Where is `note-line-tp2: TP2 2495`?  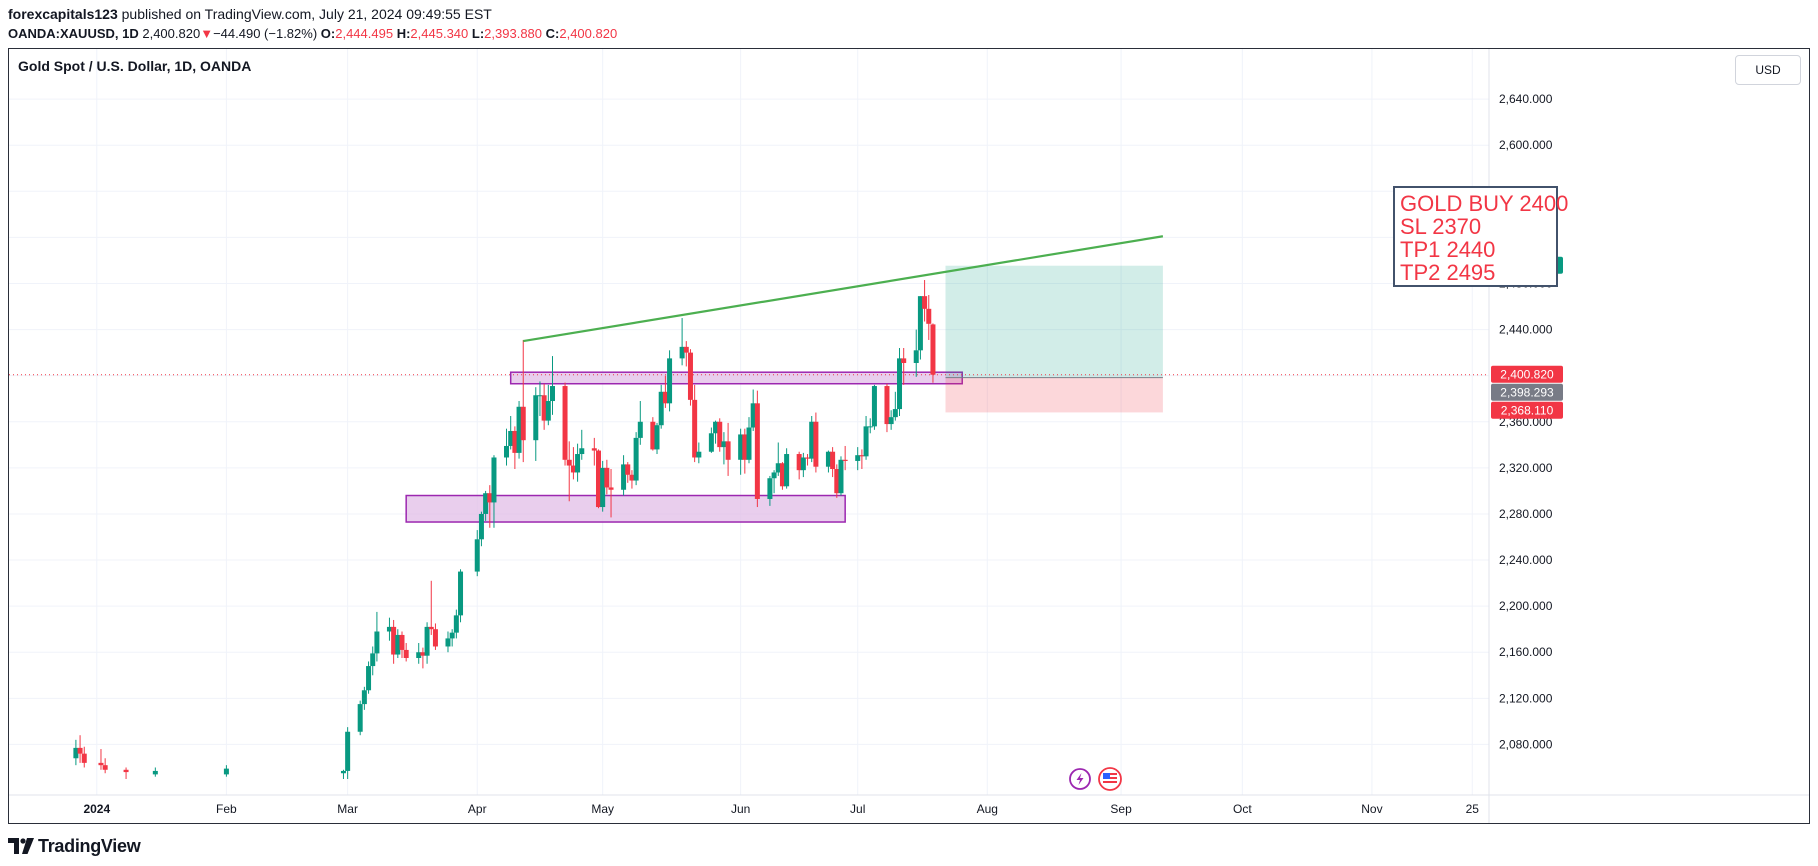 note-line-tp2: TP2 2495 is located at coordinates (1448, 272).